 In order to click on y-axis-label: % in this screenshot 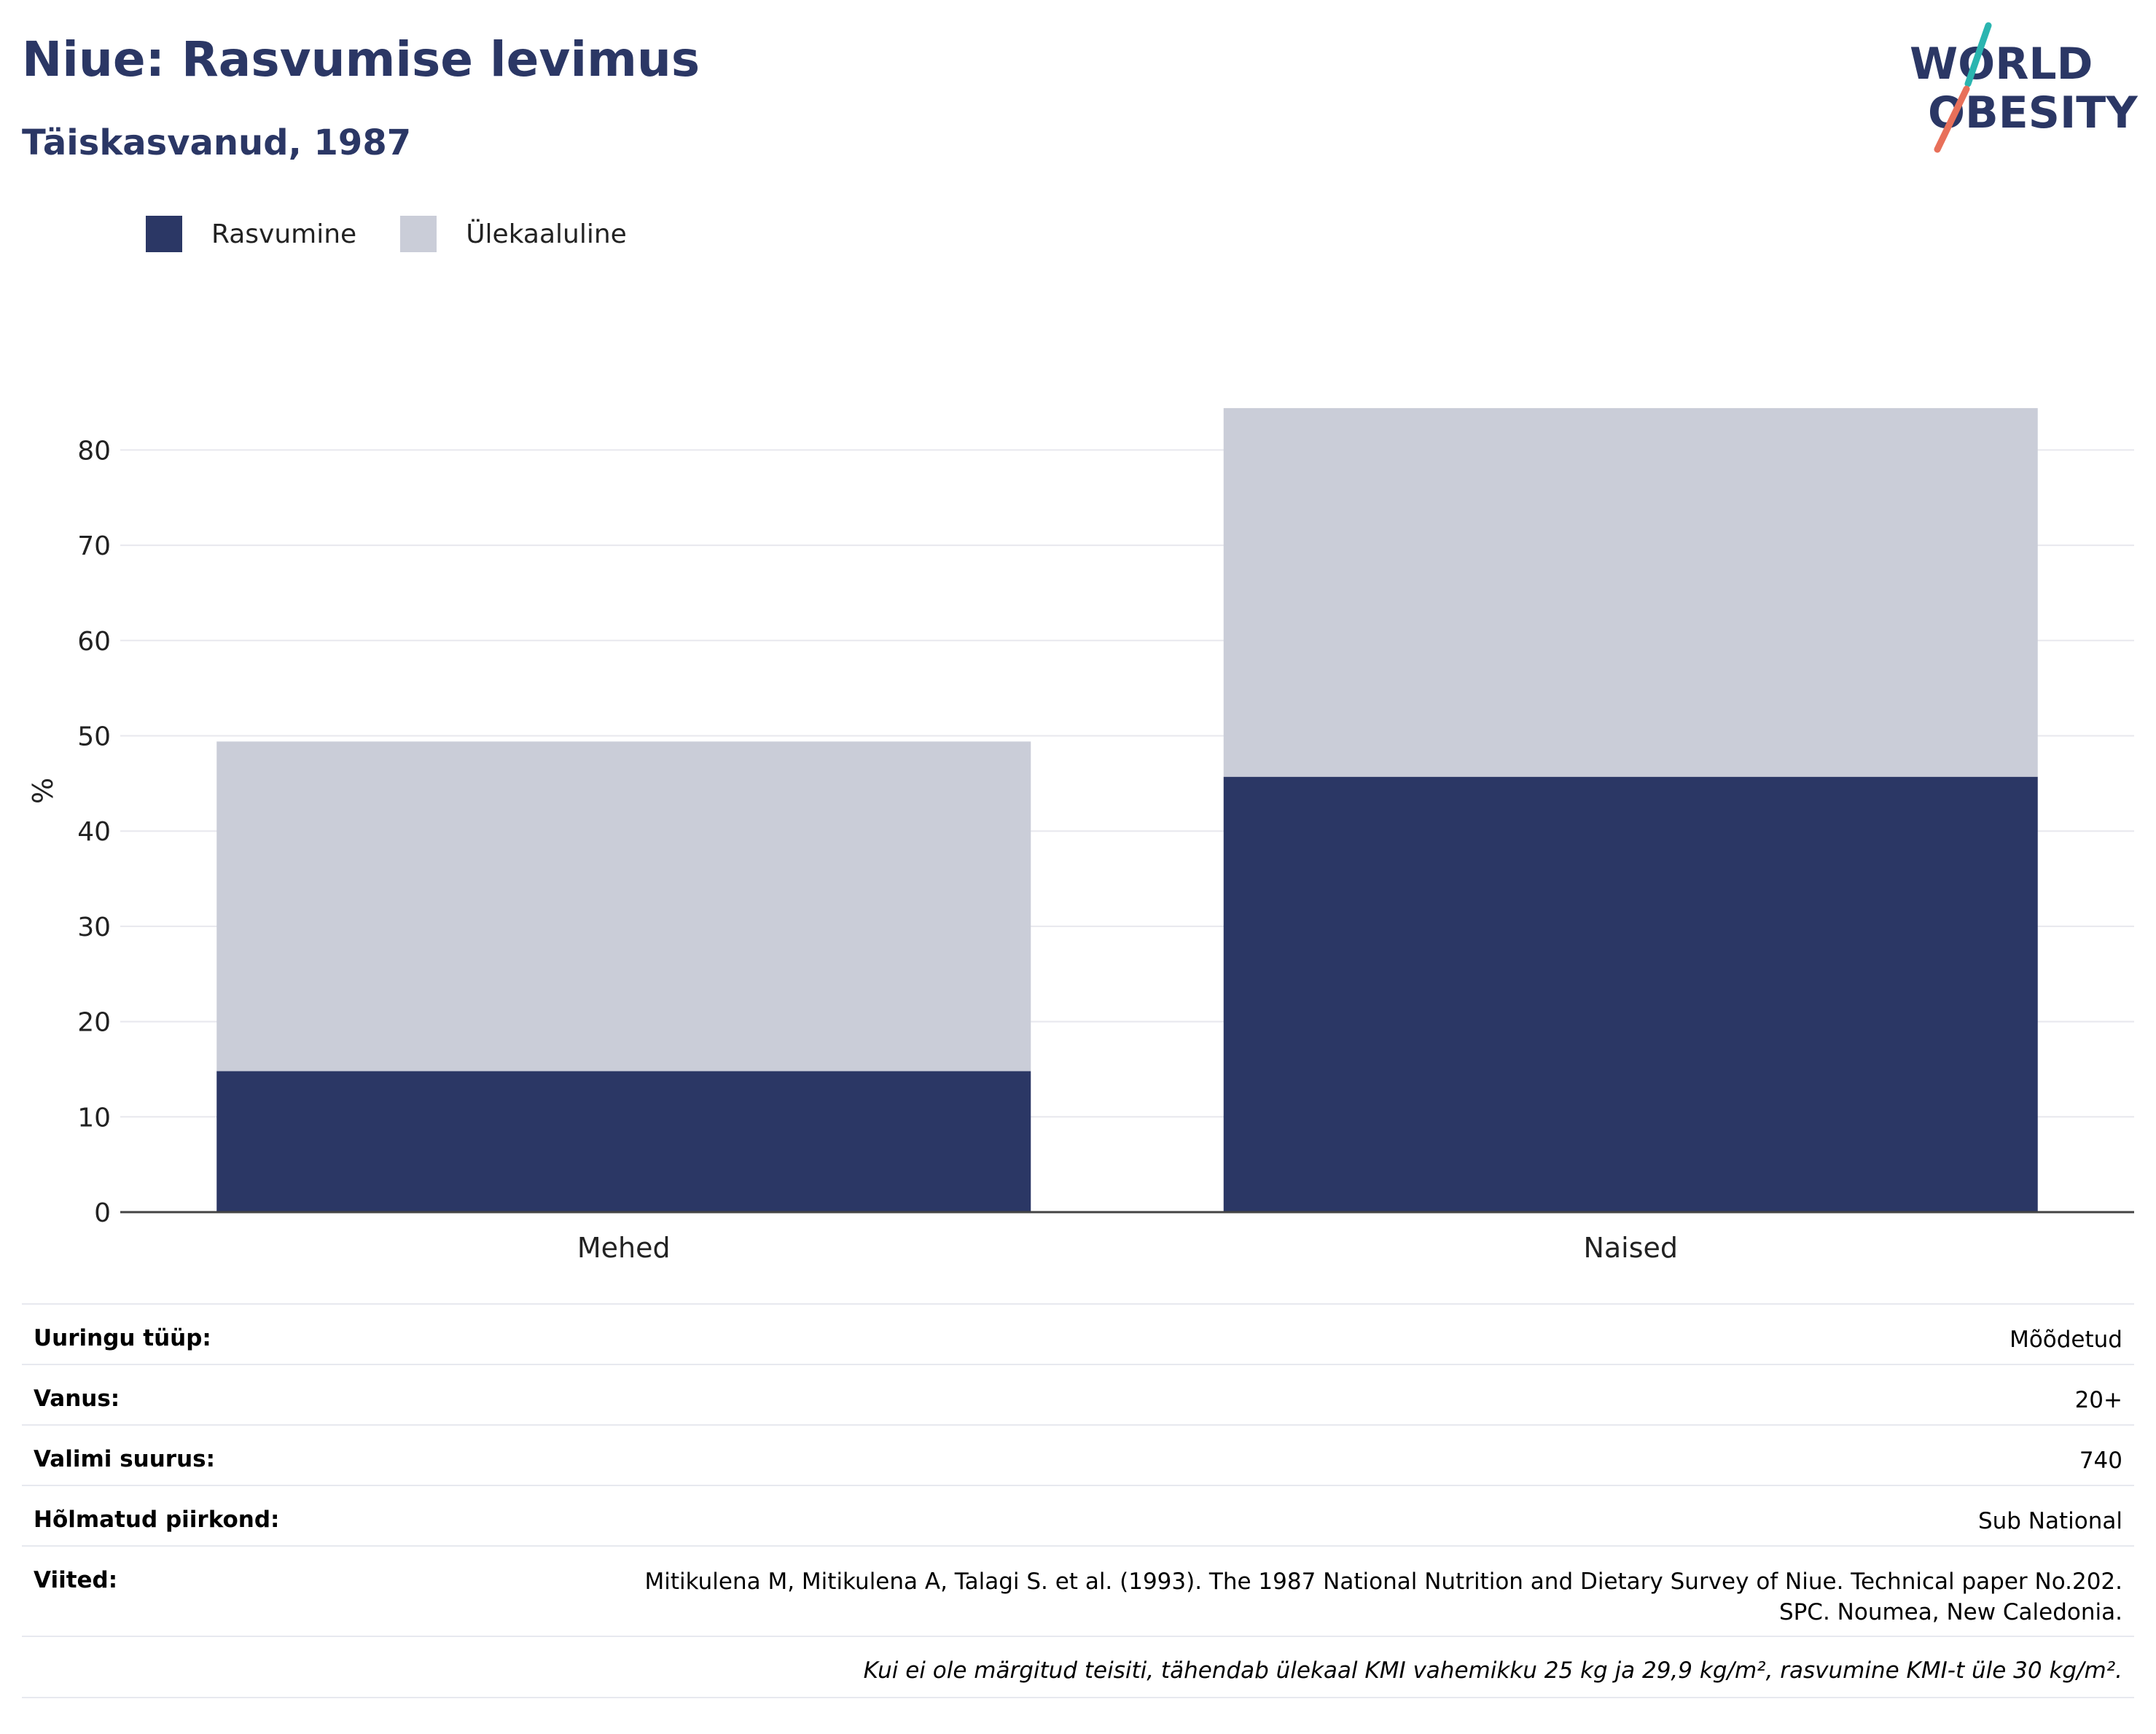, I will do `click(43, 791)`.